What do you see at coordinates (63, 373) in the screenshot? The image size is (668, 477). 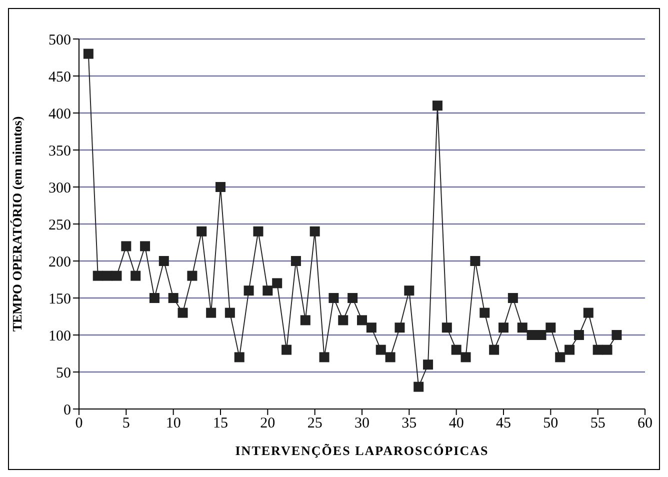 I see `y-tick-label: 50` at bounding box center [63, 373].